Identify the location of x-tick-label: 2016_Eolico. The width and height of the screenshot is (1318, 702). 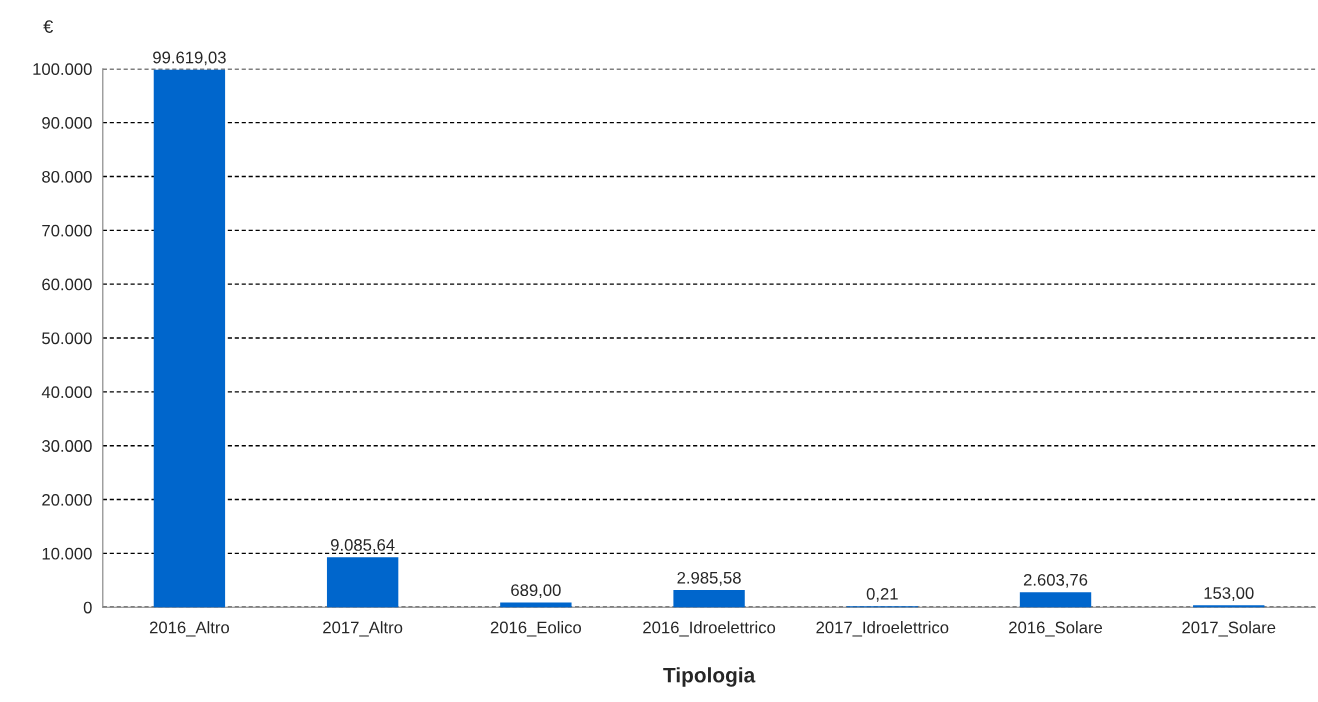
(536, 629).